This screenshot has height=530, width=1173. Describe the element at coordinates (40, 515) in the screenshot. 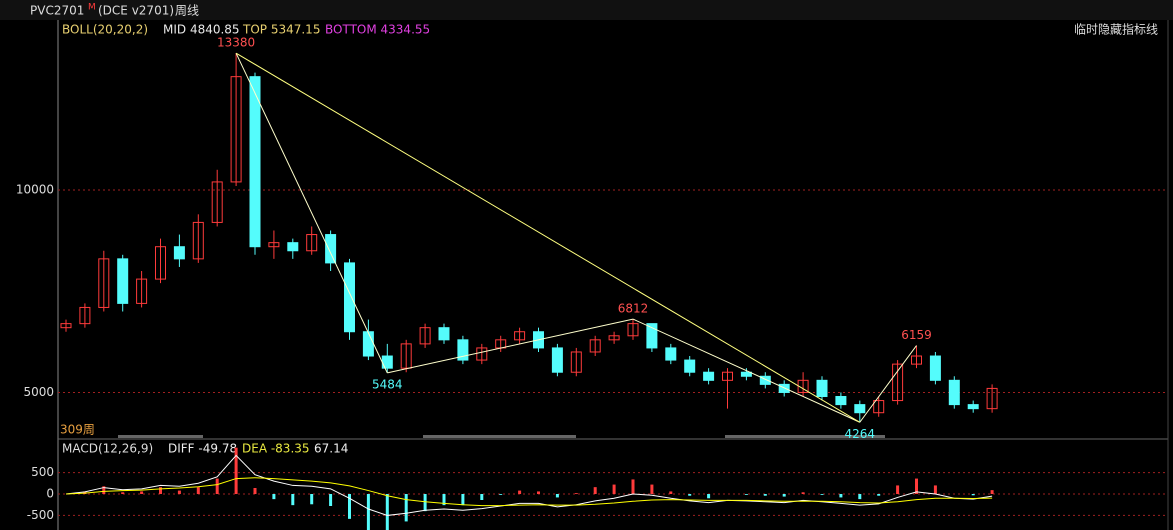

I see `y-tick-label: -500` at that location.